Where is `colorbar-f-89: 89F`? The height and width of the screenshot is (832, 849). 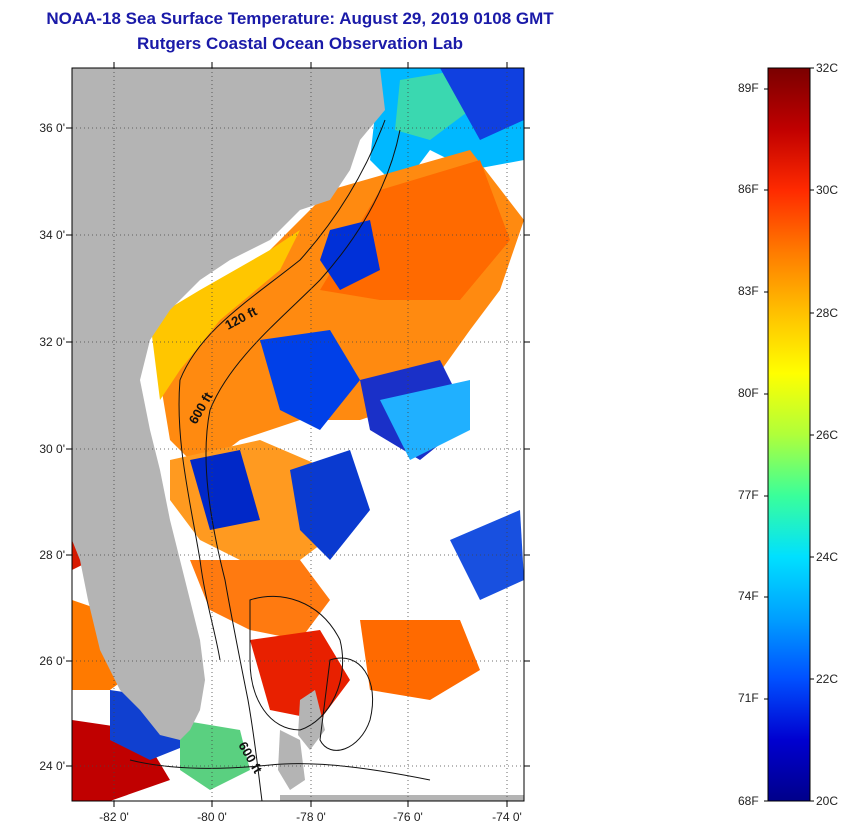 colorbar-f-89: 89F is located at coordinates (748, 88).